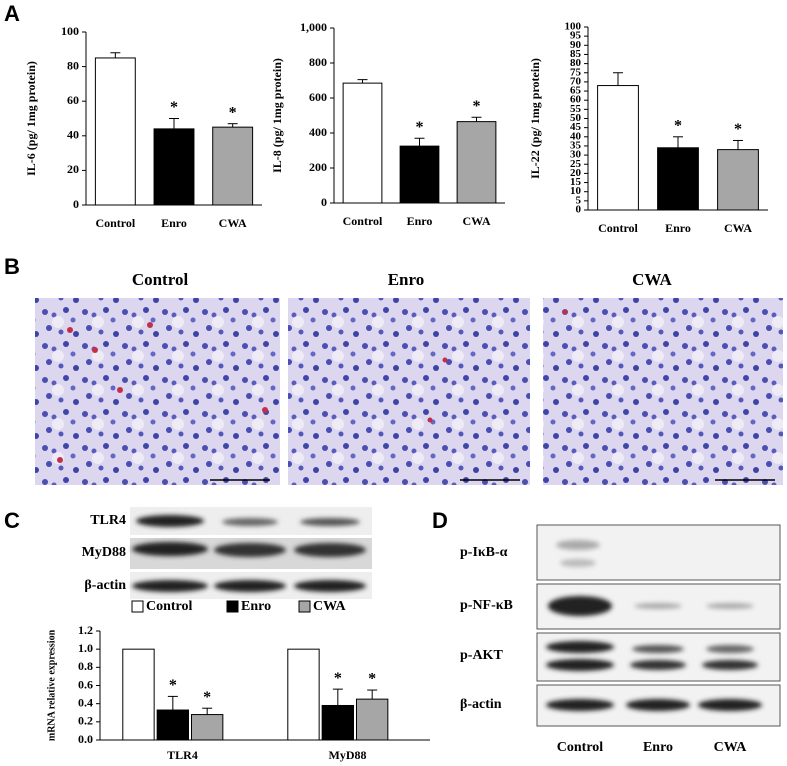  What do you see at coordinates (12, 13) in the screenshot?
I see `panel-label: A` at bounding box center [12, 13].